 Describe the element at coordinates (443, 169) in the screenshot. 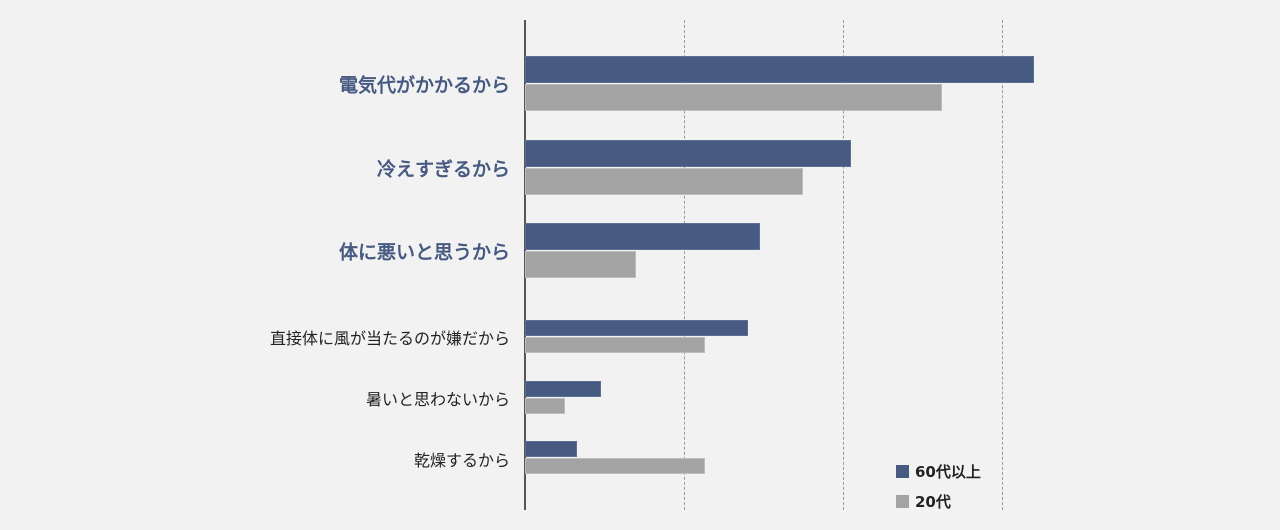

I see `category-label: 冷えすぎるから` at that location.